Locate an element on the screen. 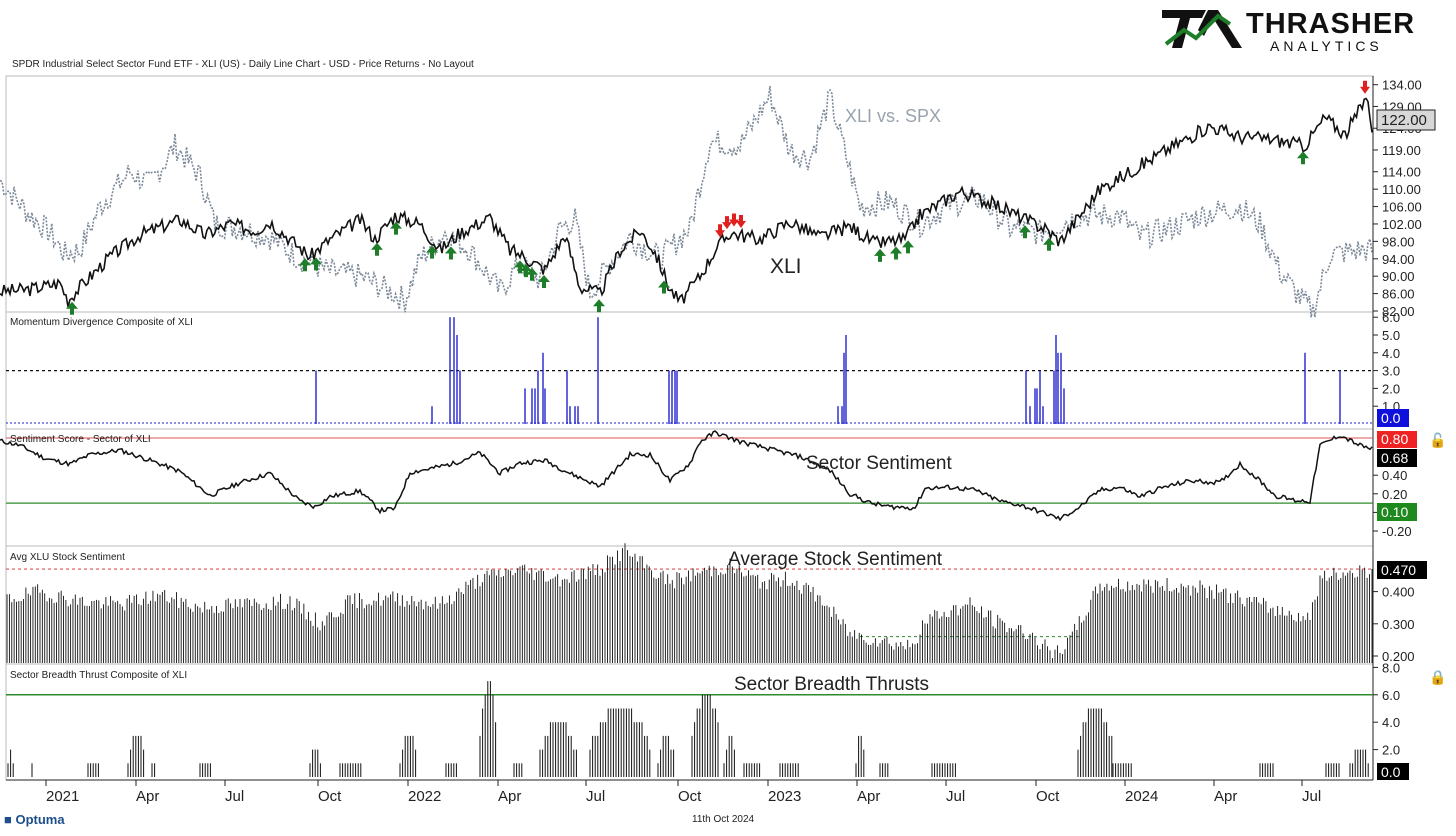  footer-date: 11th Oct 2024 is located at coordinates (723, 819).